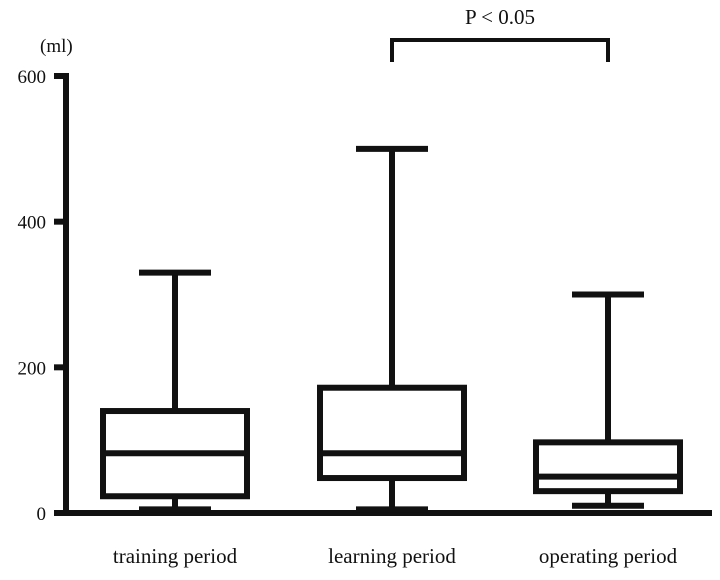  What do you see at coordinates (500, 50) in the screenshot?
I see `significance-bracket` at bounding box center [500, 50].